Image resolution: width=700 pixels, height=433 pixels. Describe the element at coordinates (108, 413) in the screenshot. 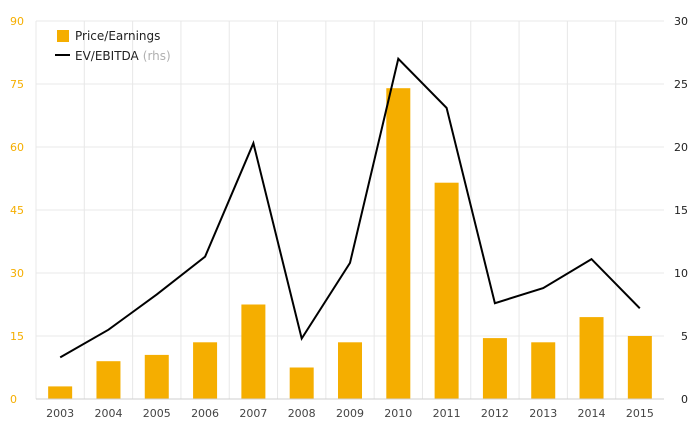

I see `x-tick-label: 2004` at that location.